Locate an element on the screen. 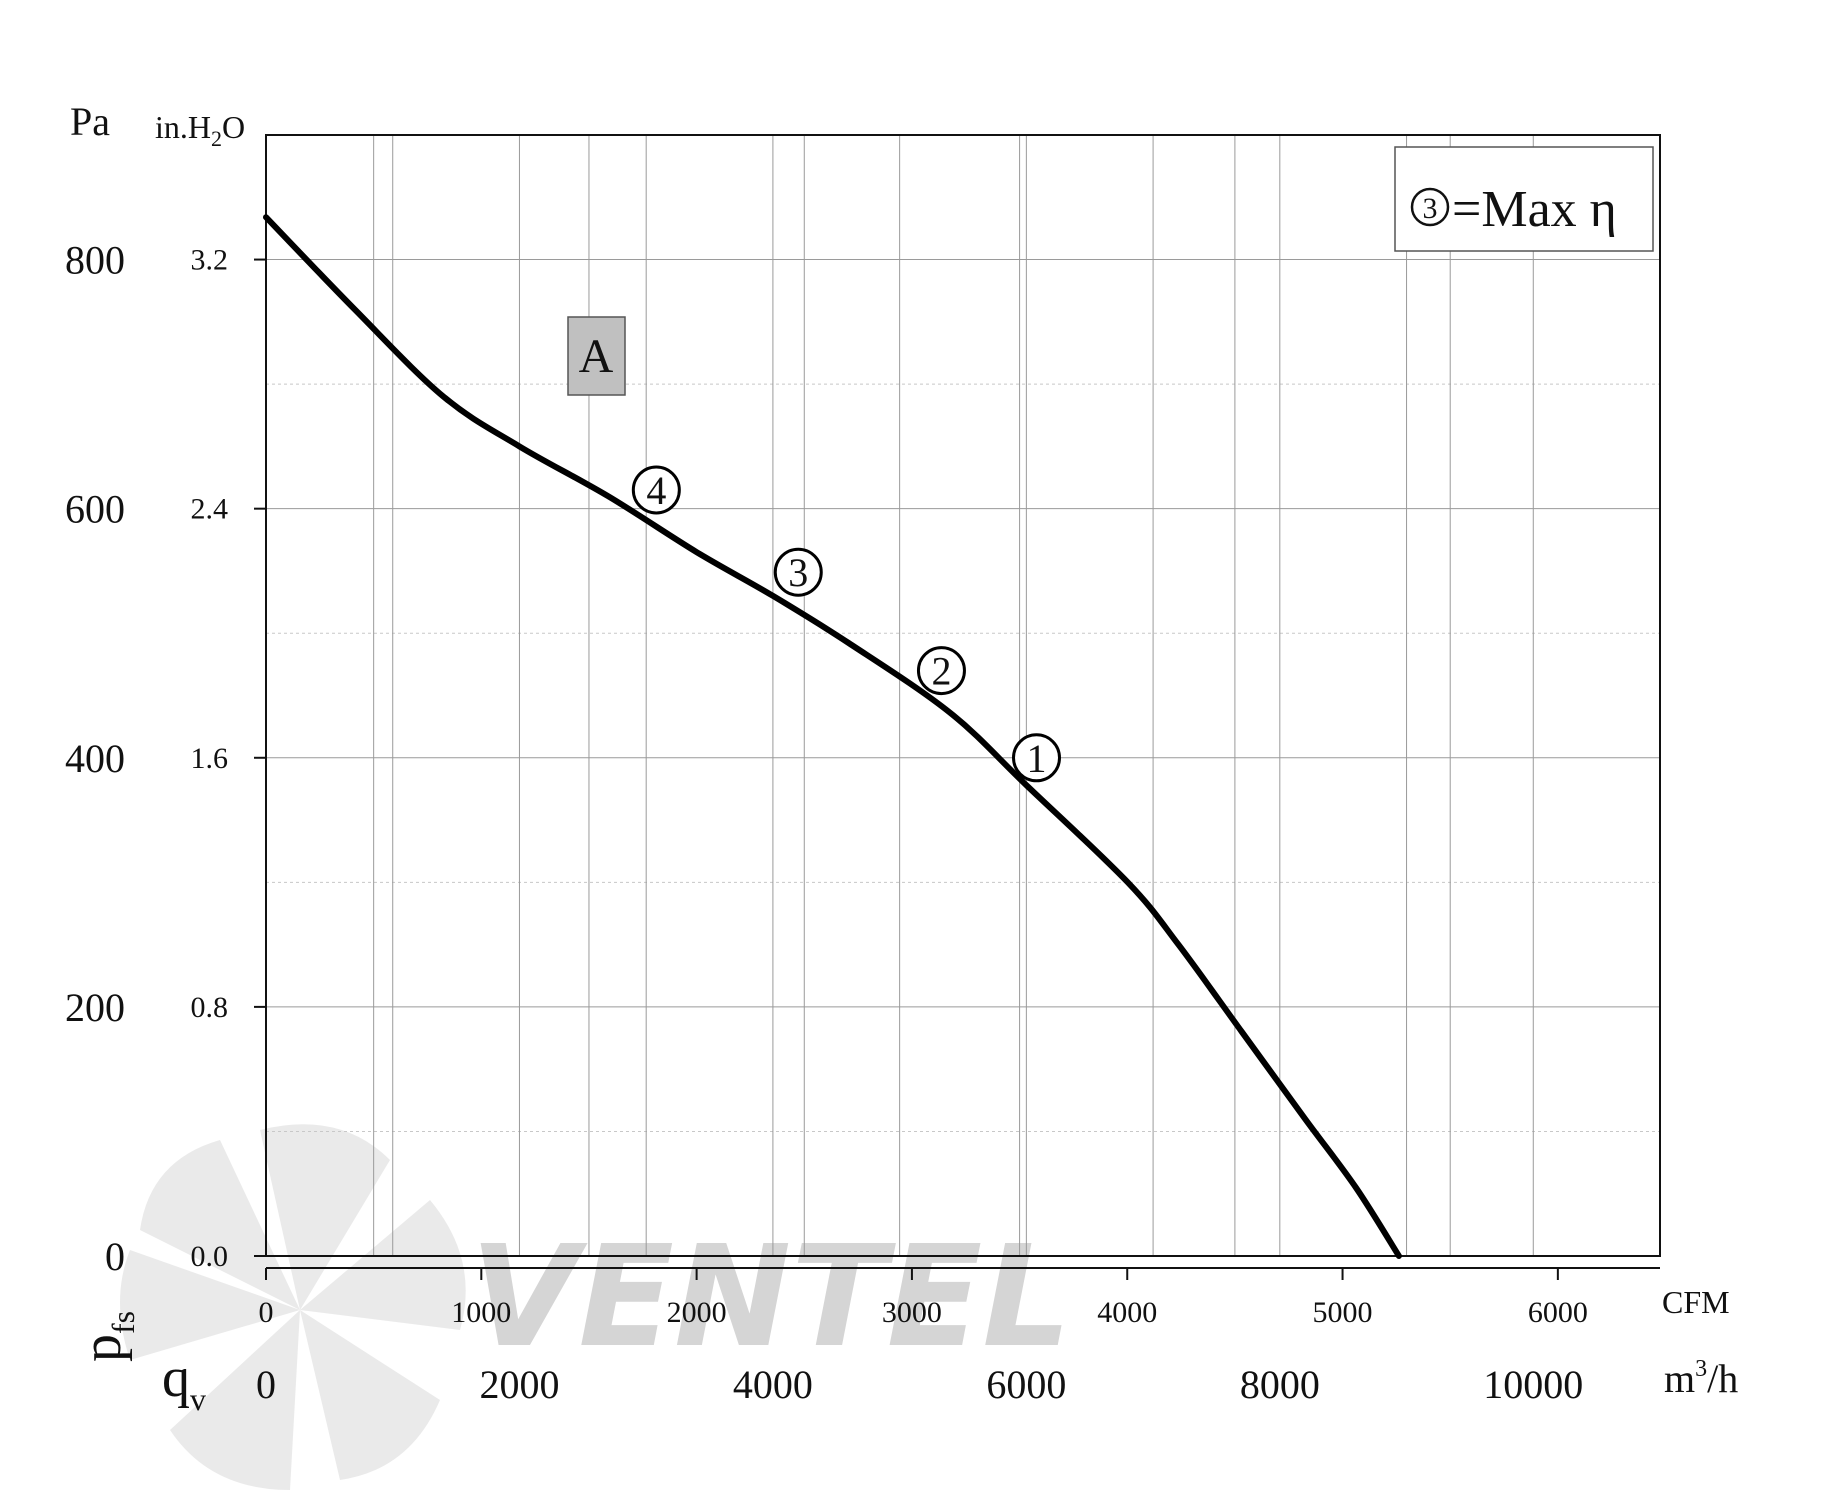 Image resolution: width=1839 pixels, height=1498 pixels. x-ticks-m3h: 0 2000 4000 6000 8000 10000 is located at coordinates (919, 1384).